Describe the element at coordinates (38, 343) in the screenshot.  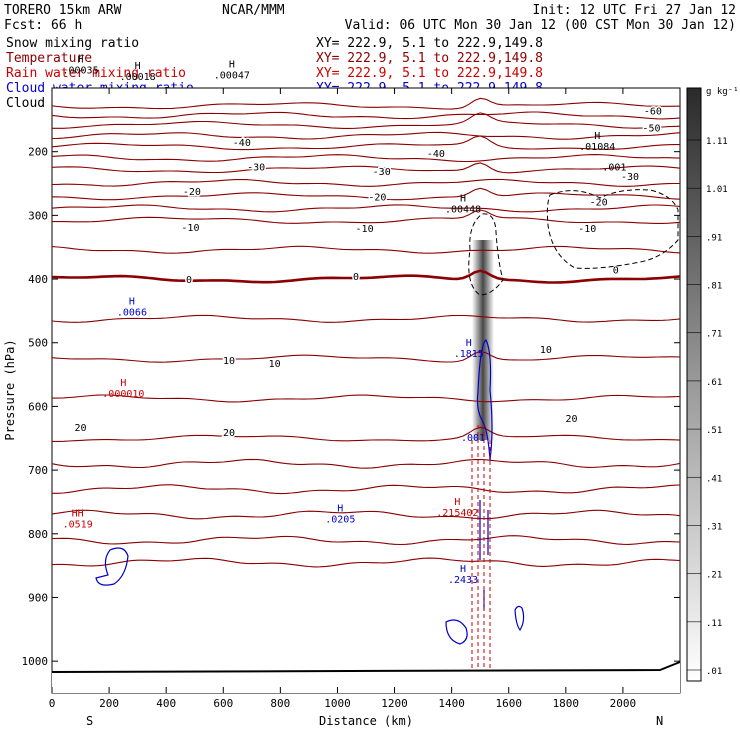
I see `y-tick-label: 500` at that location.